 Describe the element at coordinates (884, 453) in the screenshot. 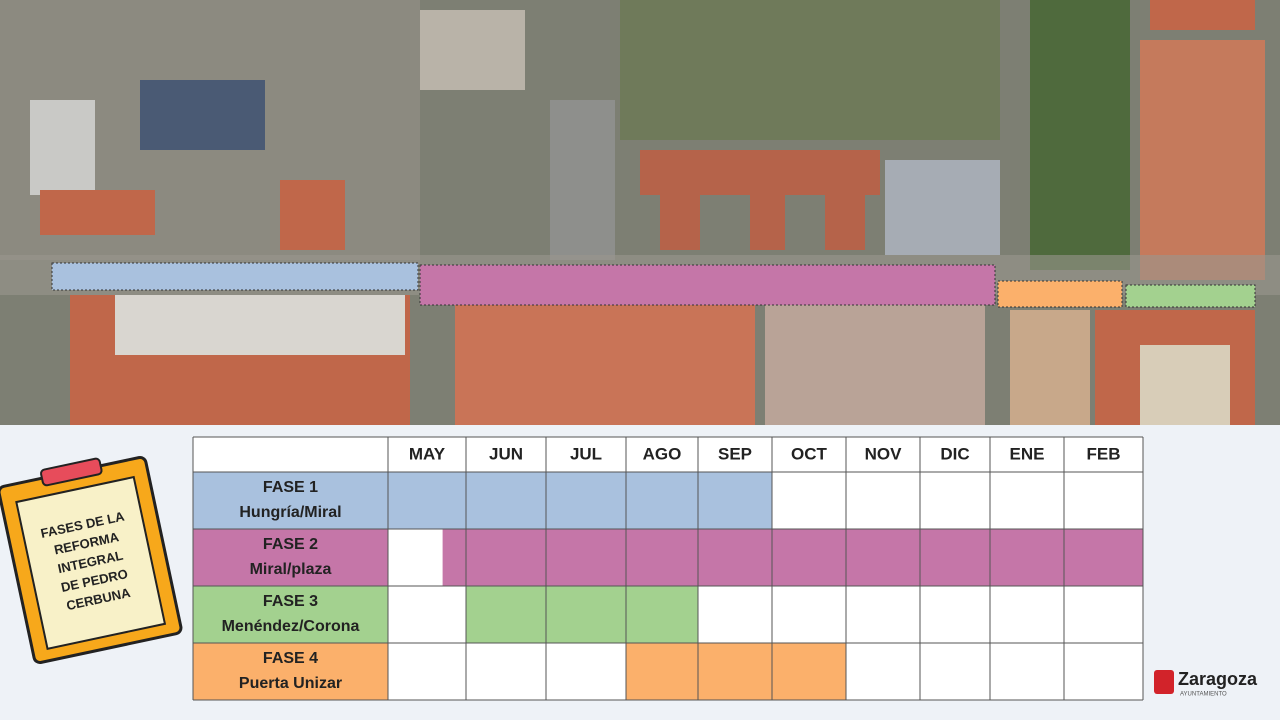

I see `month-header: NOV` at that location.